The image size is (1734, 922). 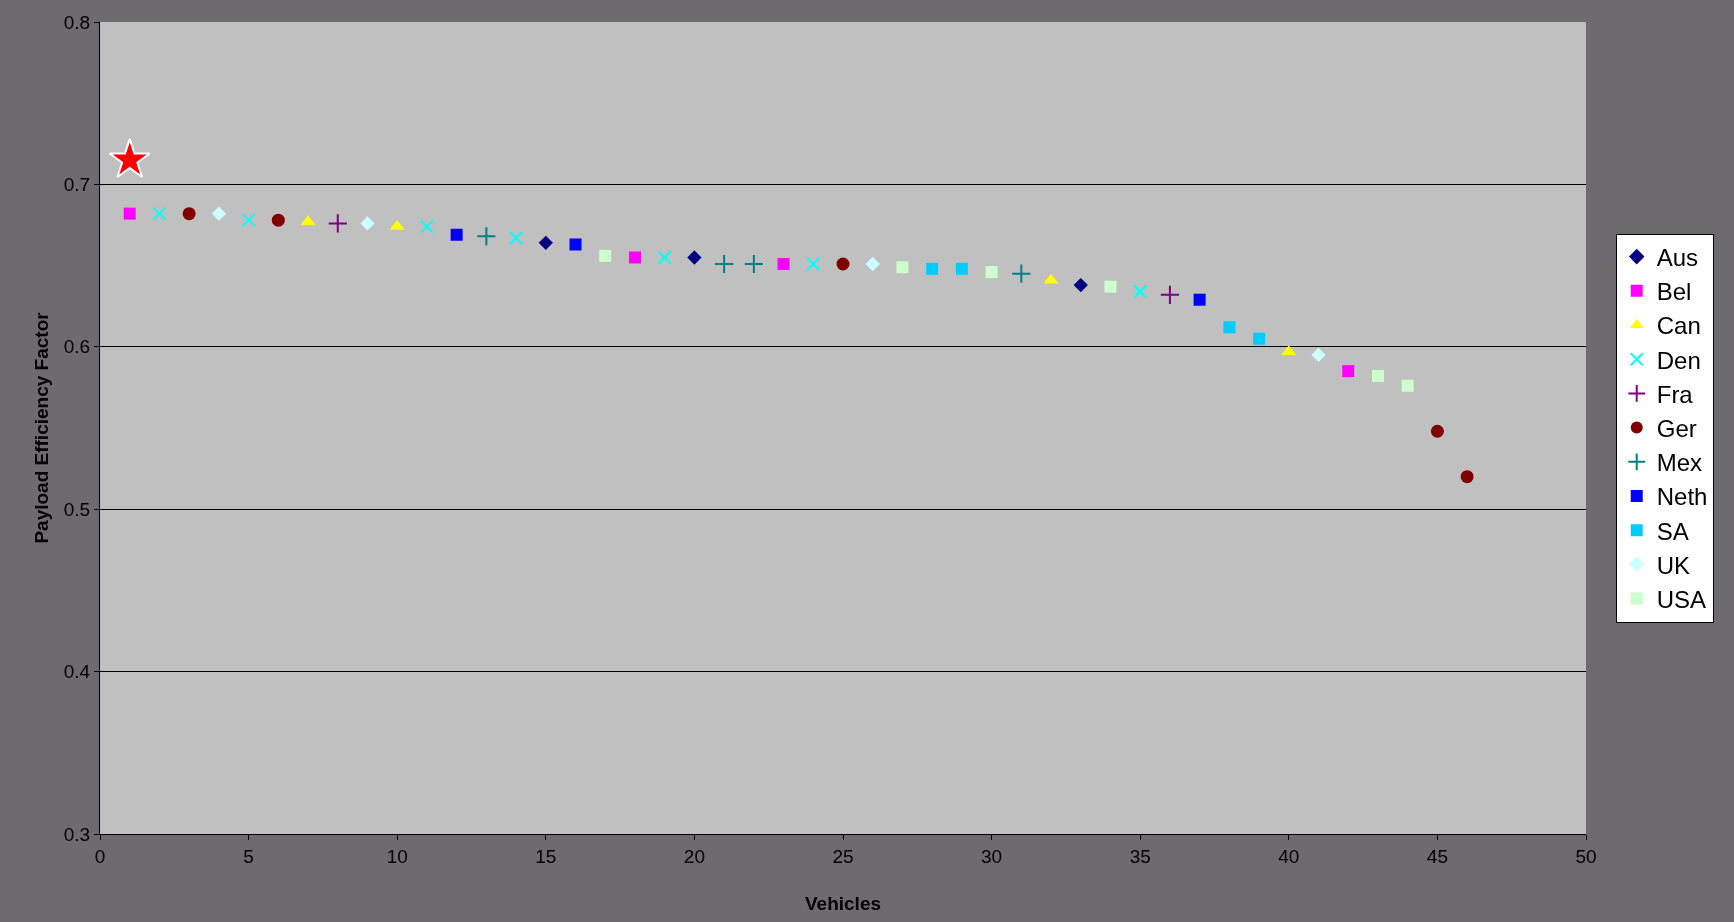 What do you see at coordinates (77, 834) in the screenshot?
I see `y-tick-label: 0.3` at bounding box center [77, 834].